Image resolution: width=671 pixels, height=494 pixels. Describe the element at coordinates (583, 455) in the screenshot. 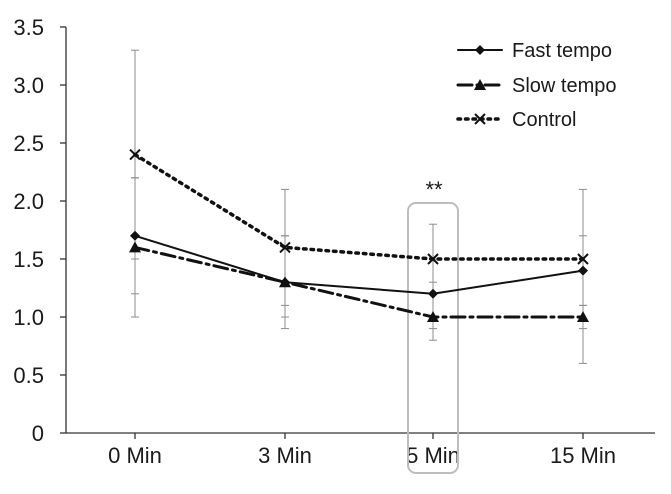

I see `x-tick-label: 15 Min` at that location.